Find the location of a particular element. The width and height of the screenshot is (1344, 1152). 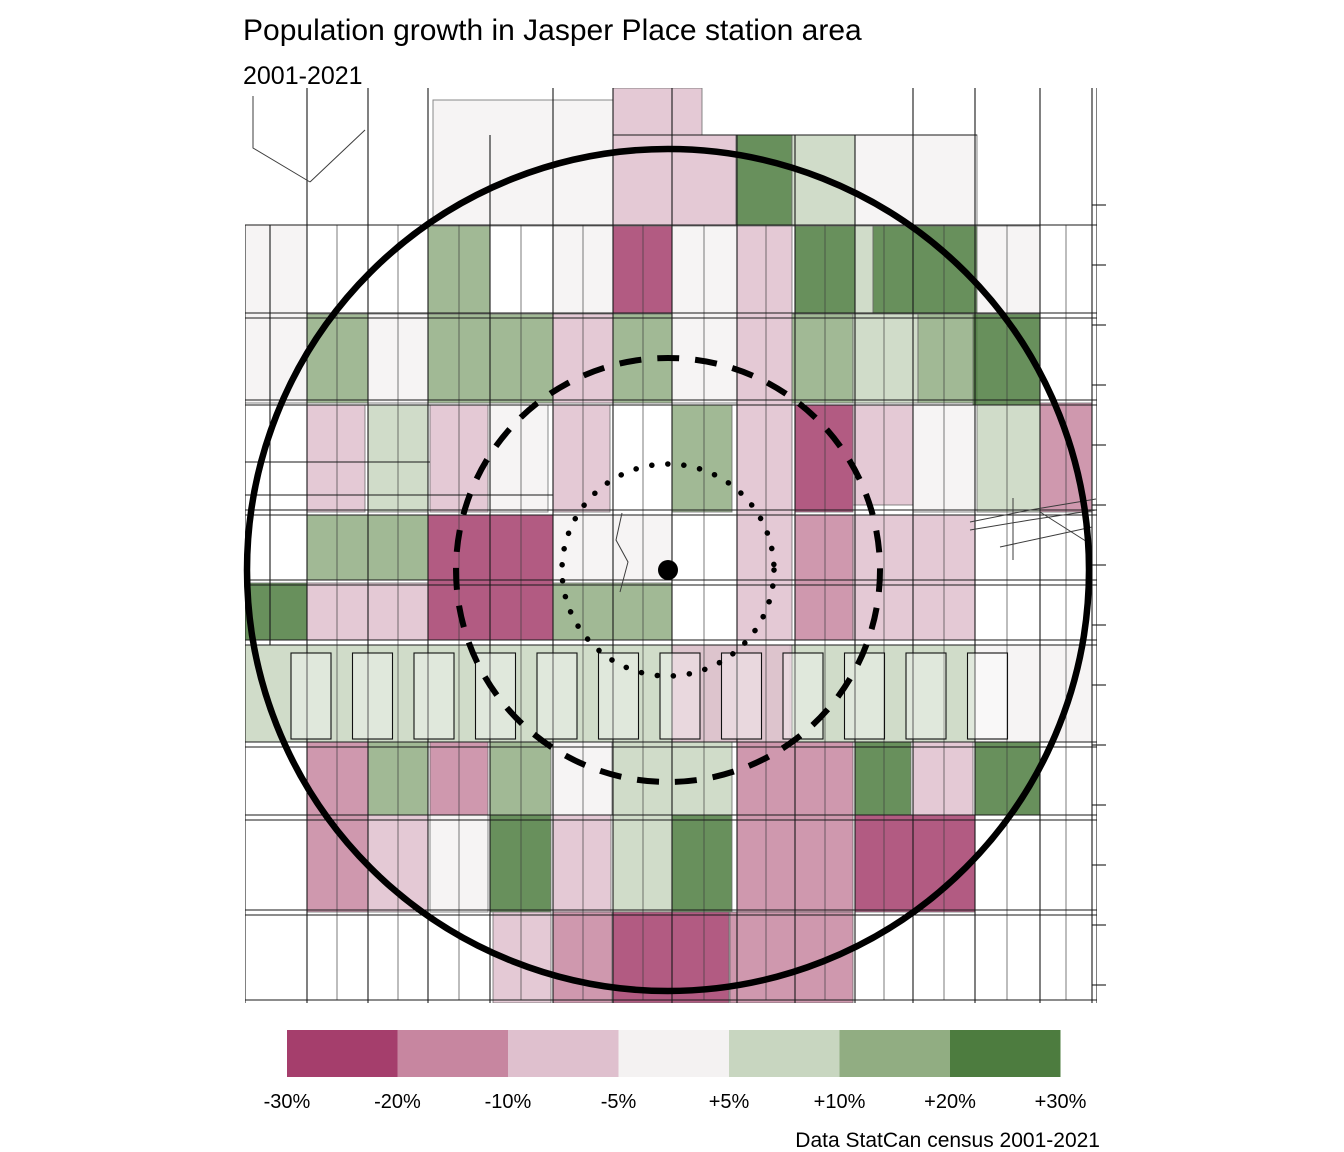

middle-ring is located at coordinates (668, 570).